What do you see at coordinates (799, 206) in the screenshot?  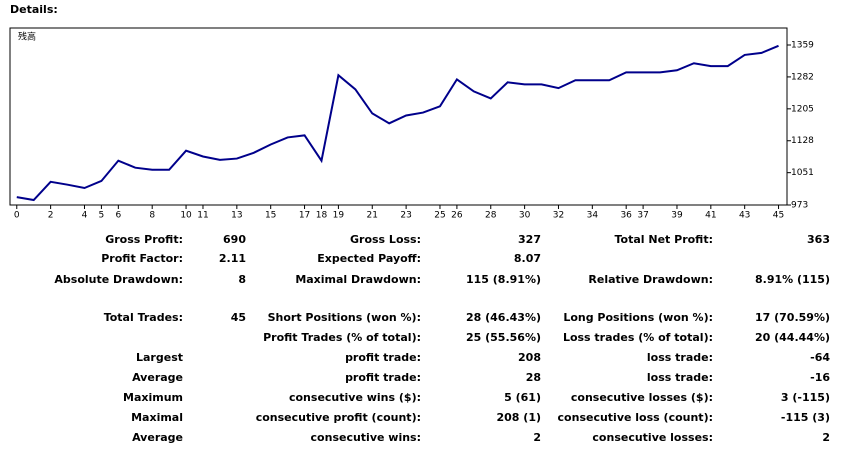 I see `y-tick-label: 973` at bounding box center [799, 206].